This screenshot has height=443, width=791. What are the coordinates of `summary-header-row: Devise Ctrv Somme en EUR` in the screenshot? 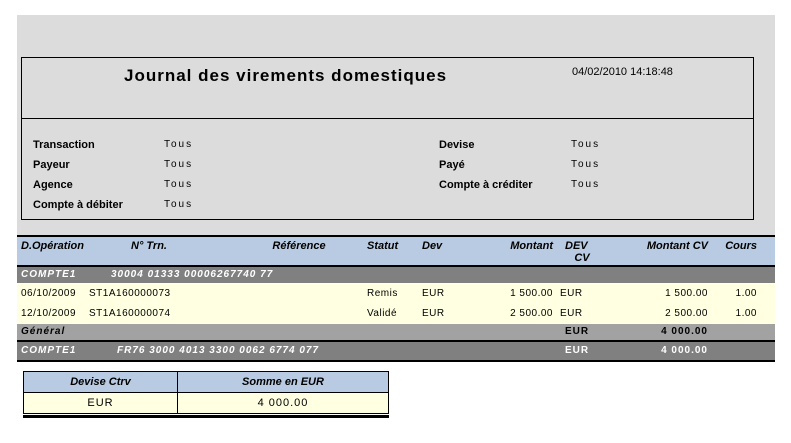 It's located at (206, 382).